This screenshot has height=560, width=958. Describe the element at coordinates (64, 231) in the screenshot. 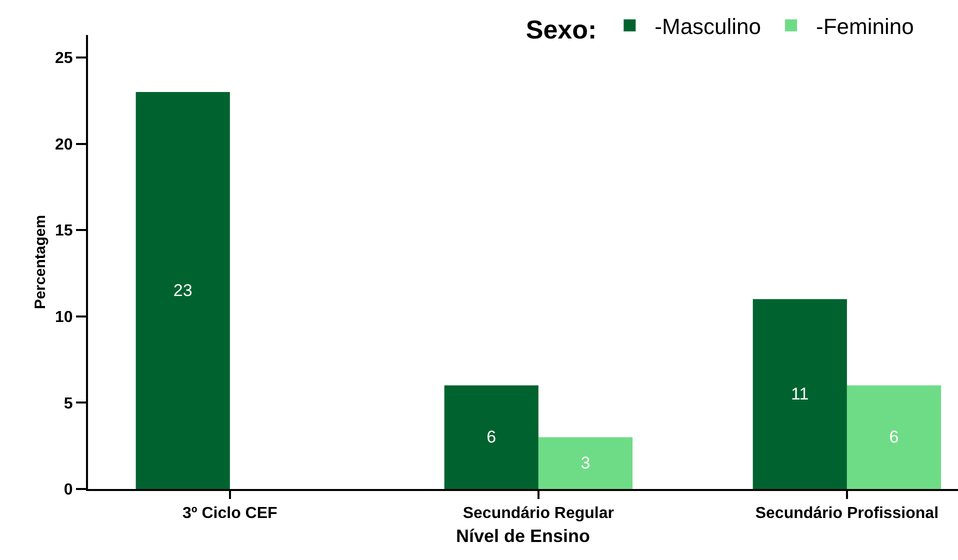

I see `y-tick-label: 15` at that location.